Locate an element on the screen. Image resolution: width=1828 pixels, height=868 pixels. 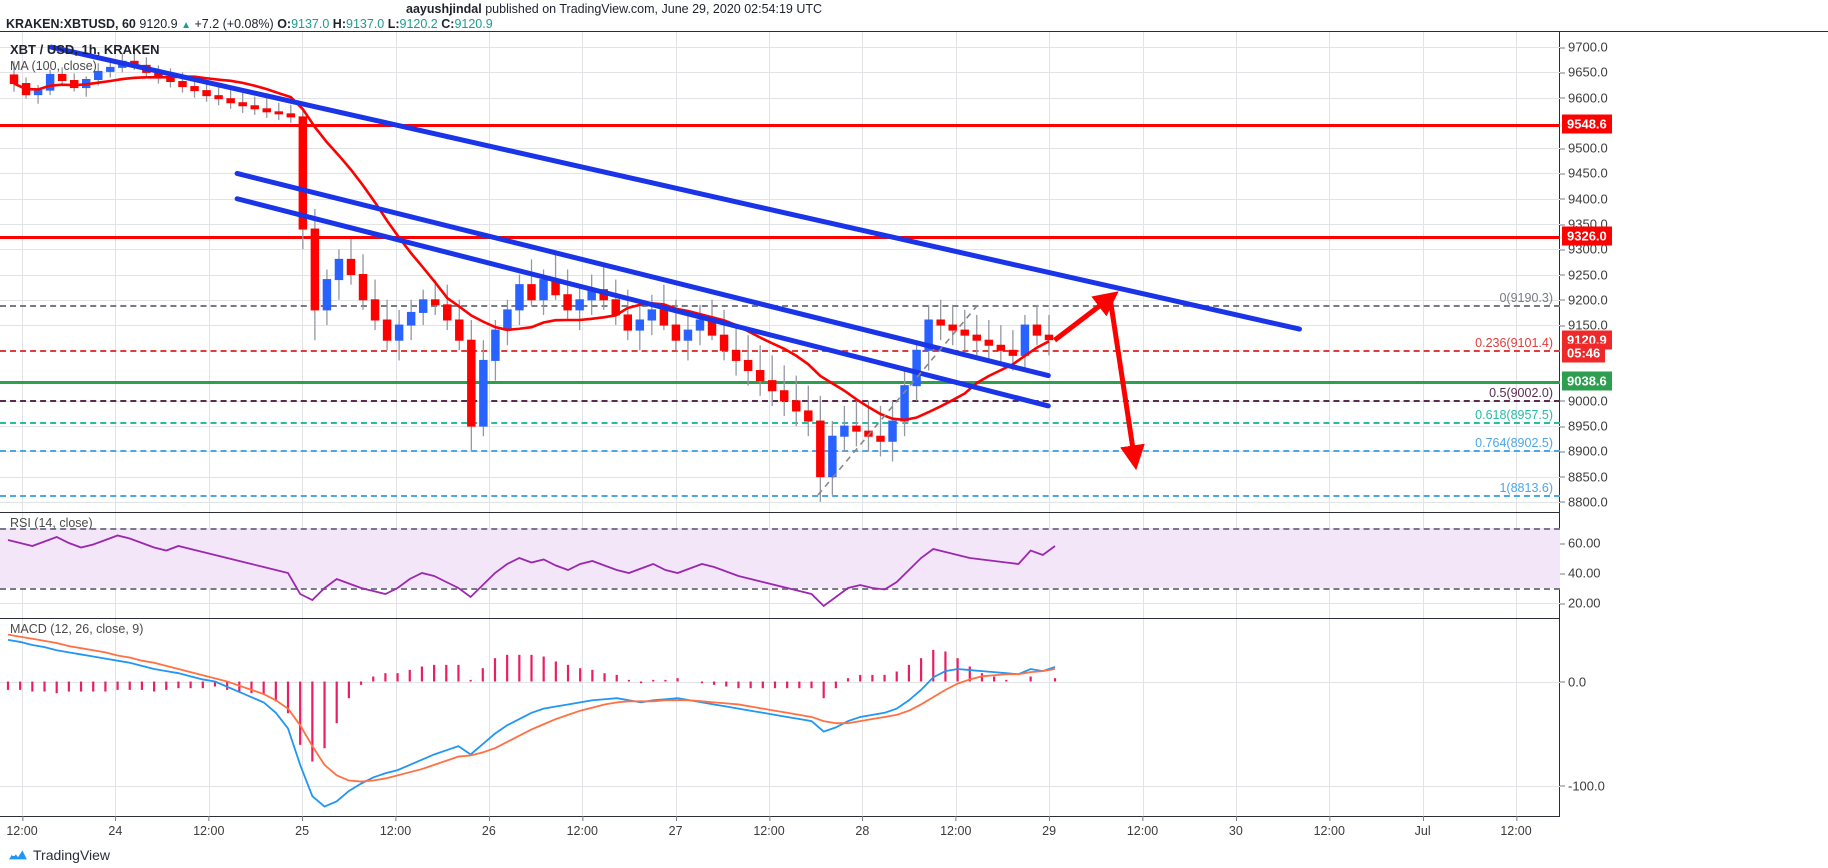
price-axis-tick: 9600.0 is located at coordinates (1584, 98).